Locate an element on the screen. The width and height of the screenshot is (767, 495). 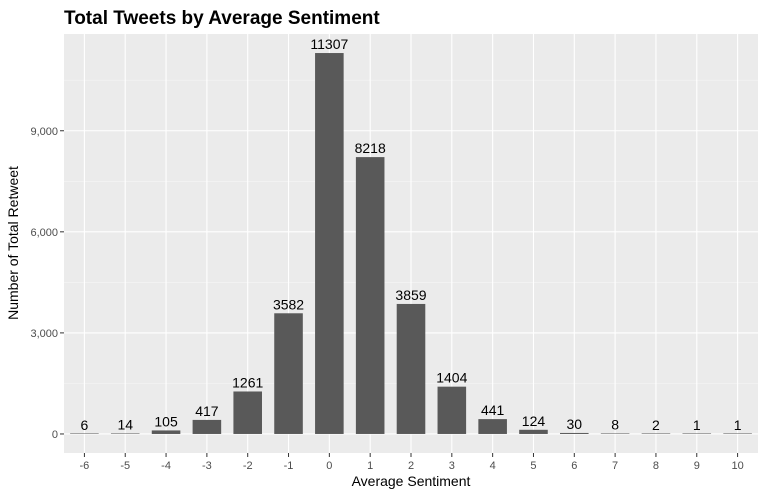
x-tick-label: 3 is located at coordinates (452, 466).